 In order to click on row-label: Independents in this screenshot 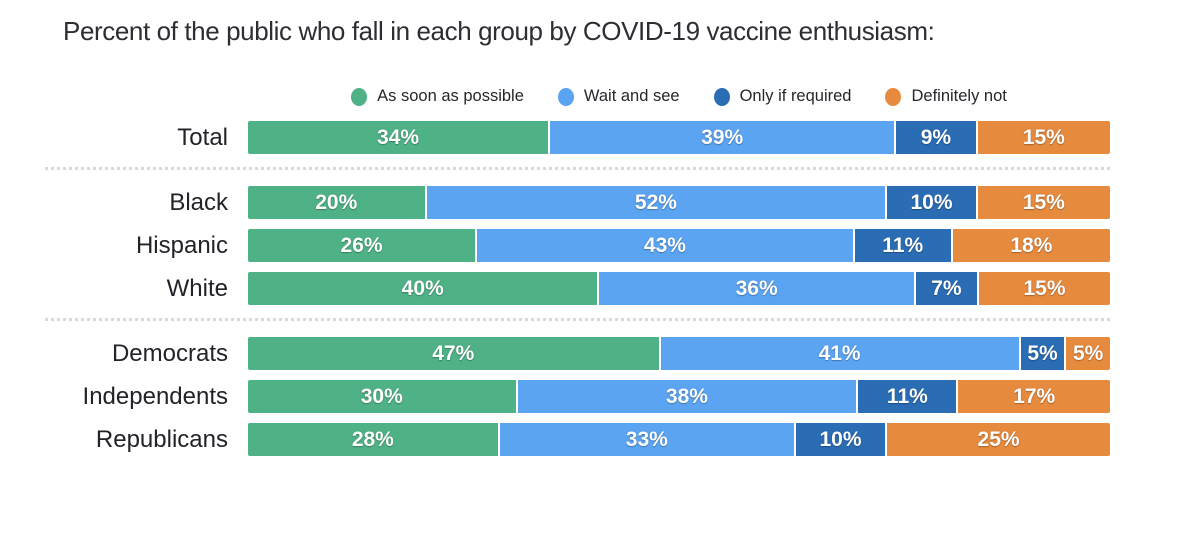, I will do `click(155, 396)`.